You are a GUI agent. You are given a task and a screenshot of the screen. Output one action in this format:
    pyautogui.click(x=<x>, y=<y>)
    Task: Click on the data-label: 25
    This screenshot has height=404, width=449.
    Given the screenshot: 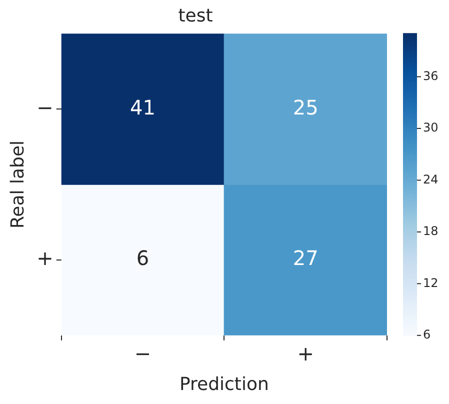 What is the action you would take?
    pyautogui.click(x=305, y=107)
    